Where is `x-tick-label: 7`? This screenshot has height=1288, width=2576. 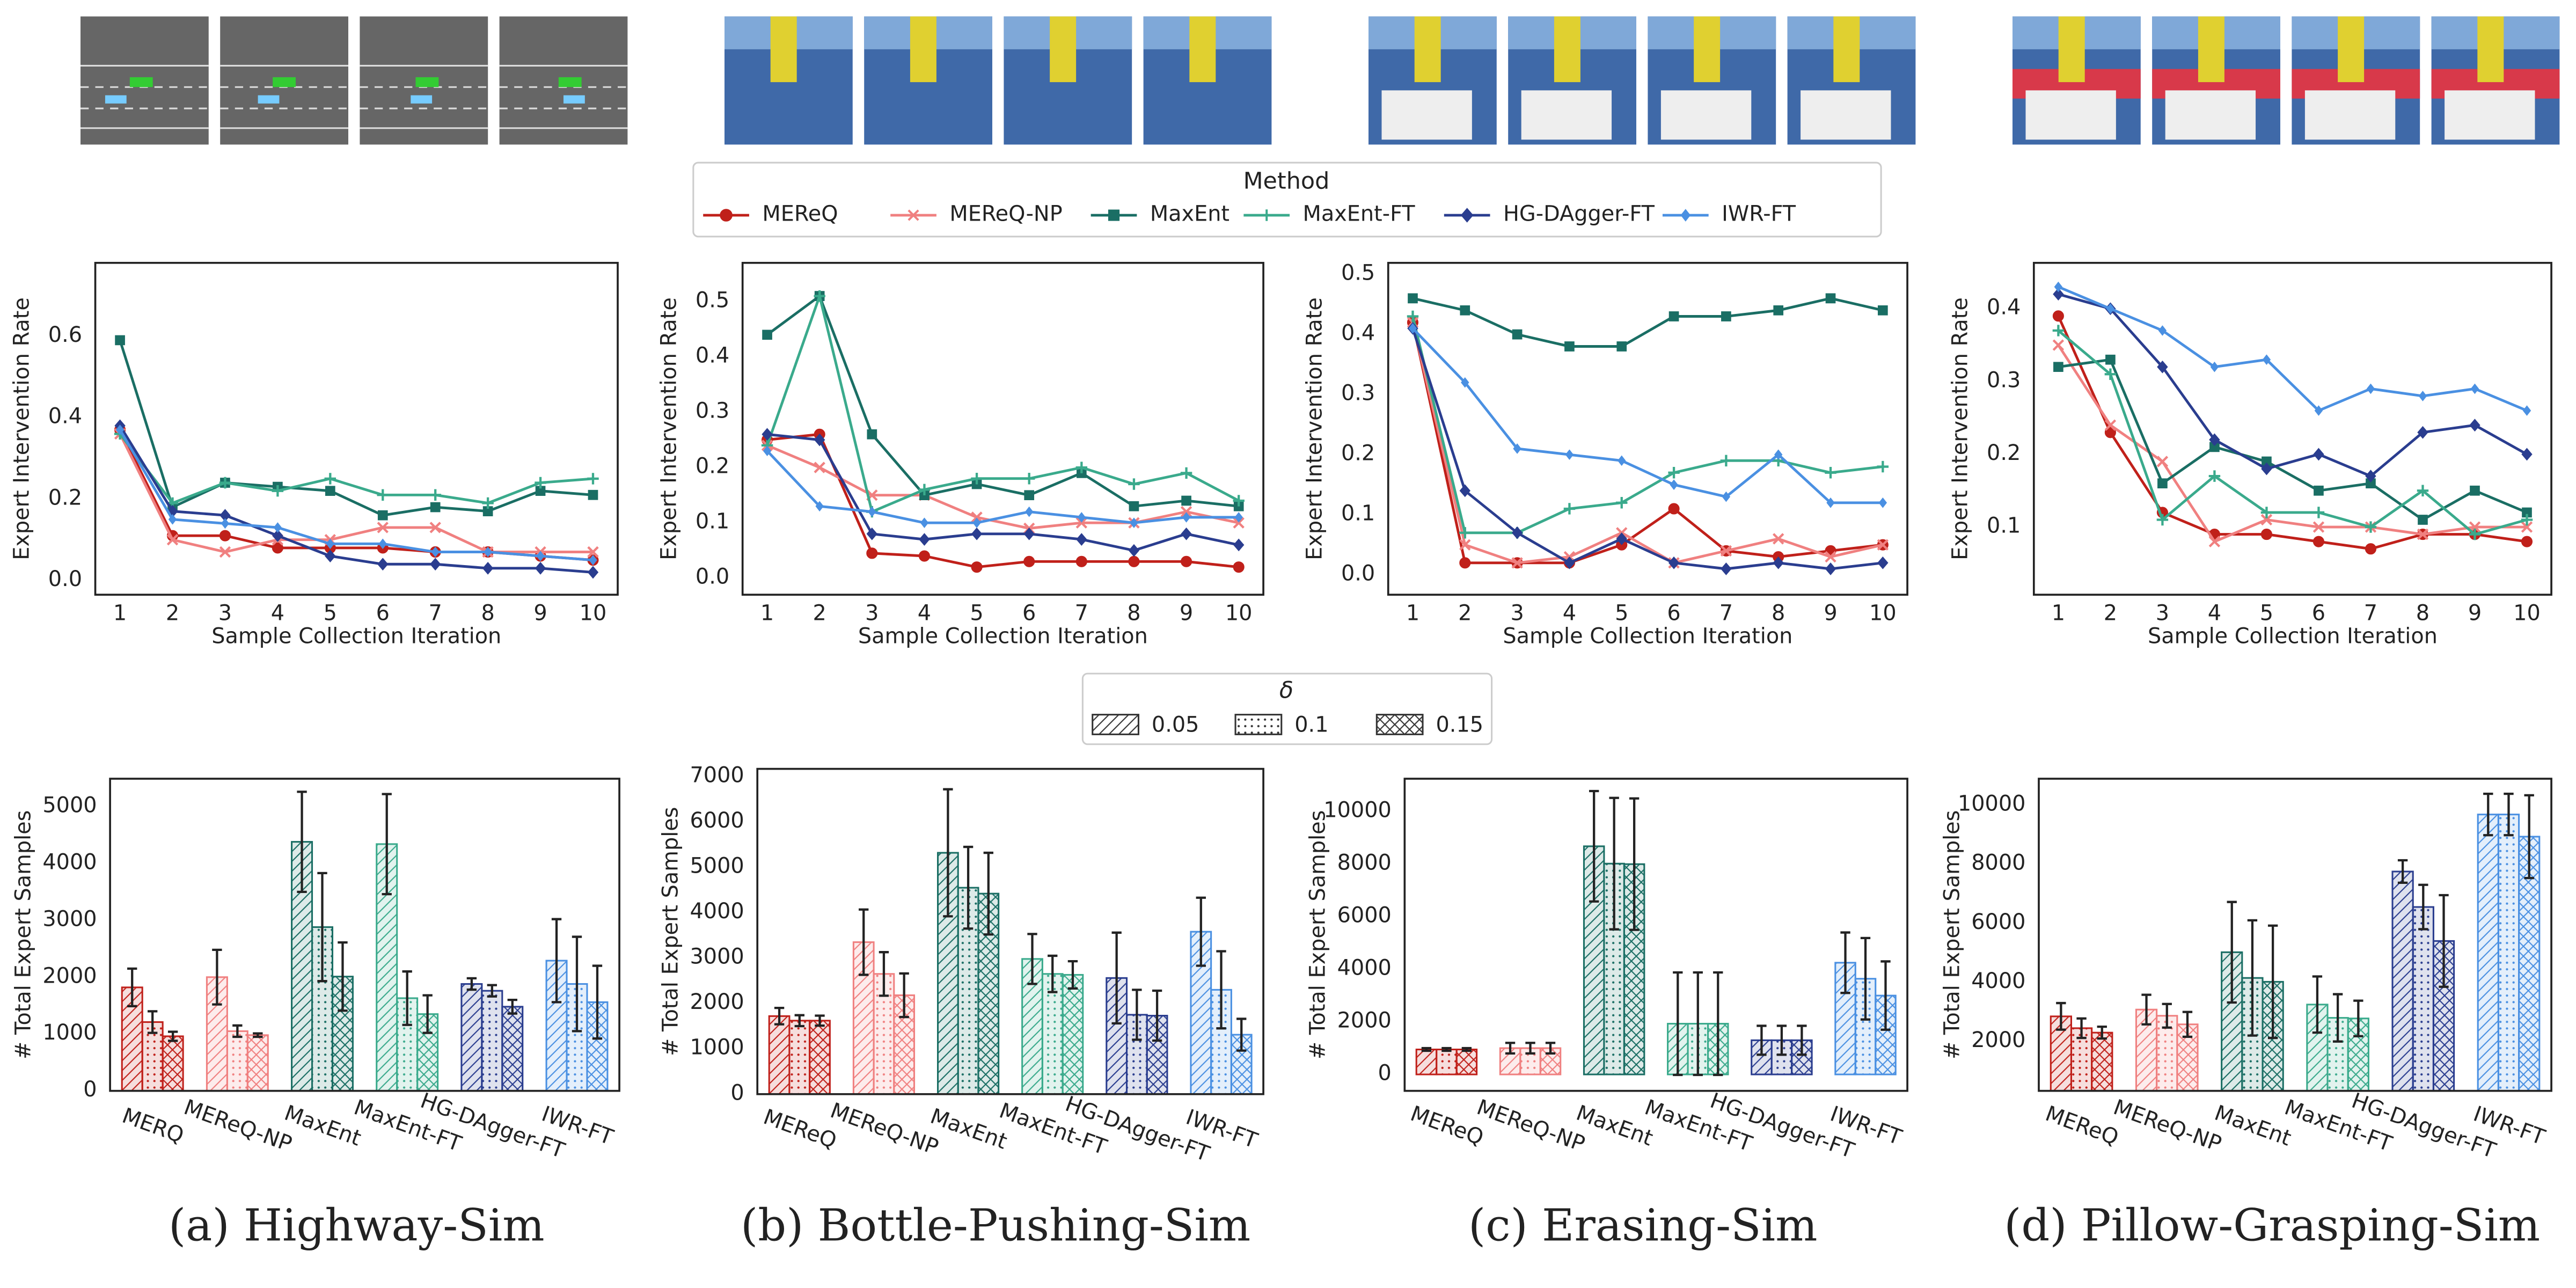 x-tick-label: 7 is located at coordinates (1726, 613).